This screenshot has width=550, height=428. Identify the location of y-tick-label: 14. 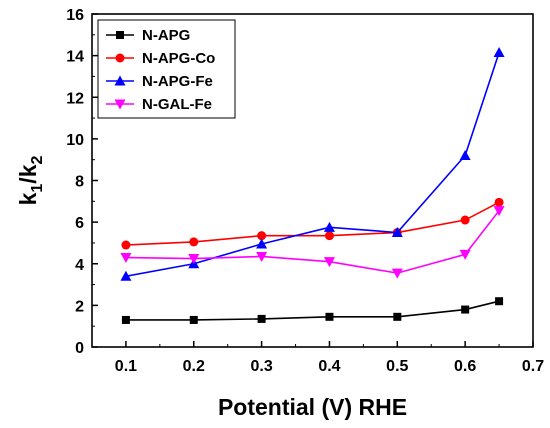
(75, 57).